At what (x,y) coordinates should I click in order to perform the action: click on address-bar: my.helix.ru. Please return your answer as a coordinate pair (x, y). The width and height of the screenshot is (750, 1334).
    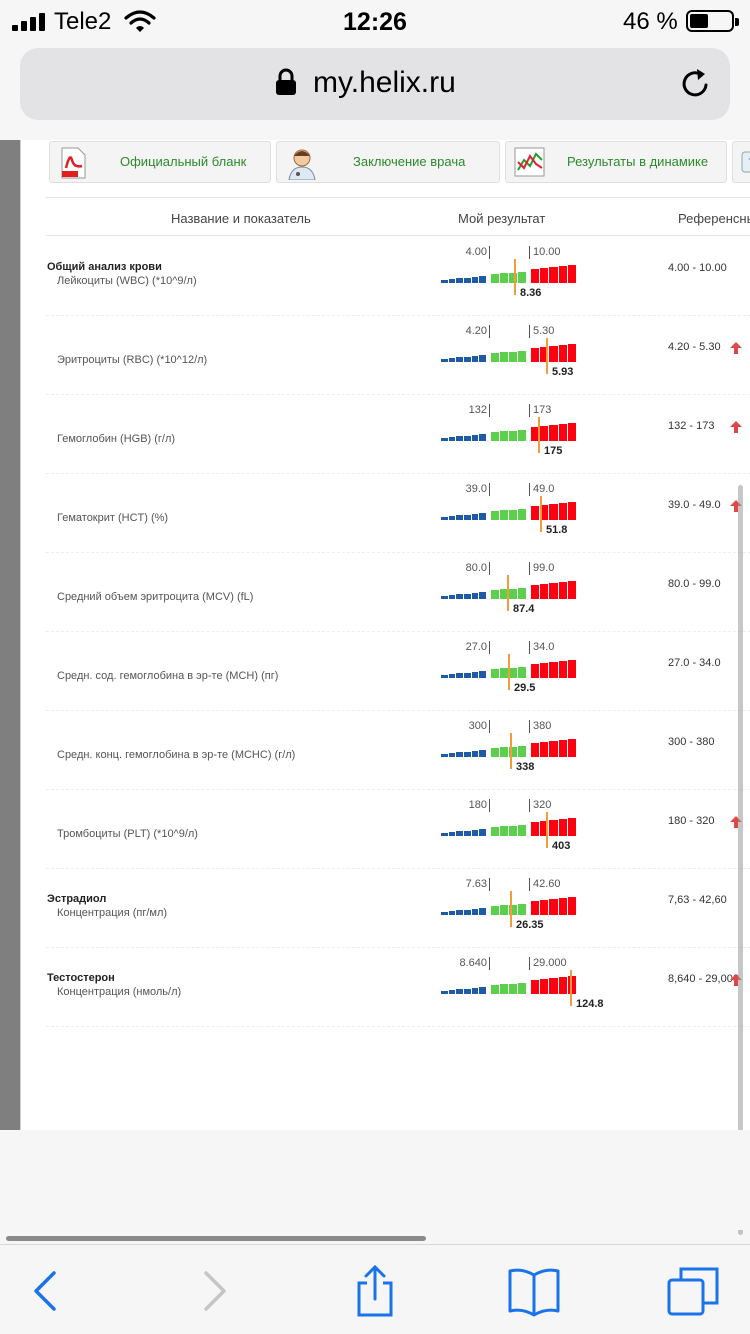
    Looking at the image, I should click on (375, 84).